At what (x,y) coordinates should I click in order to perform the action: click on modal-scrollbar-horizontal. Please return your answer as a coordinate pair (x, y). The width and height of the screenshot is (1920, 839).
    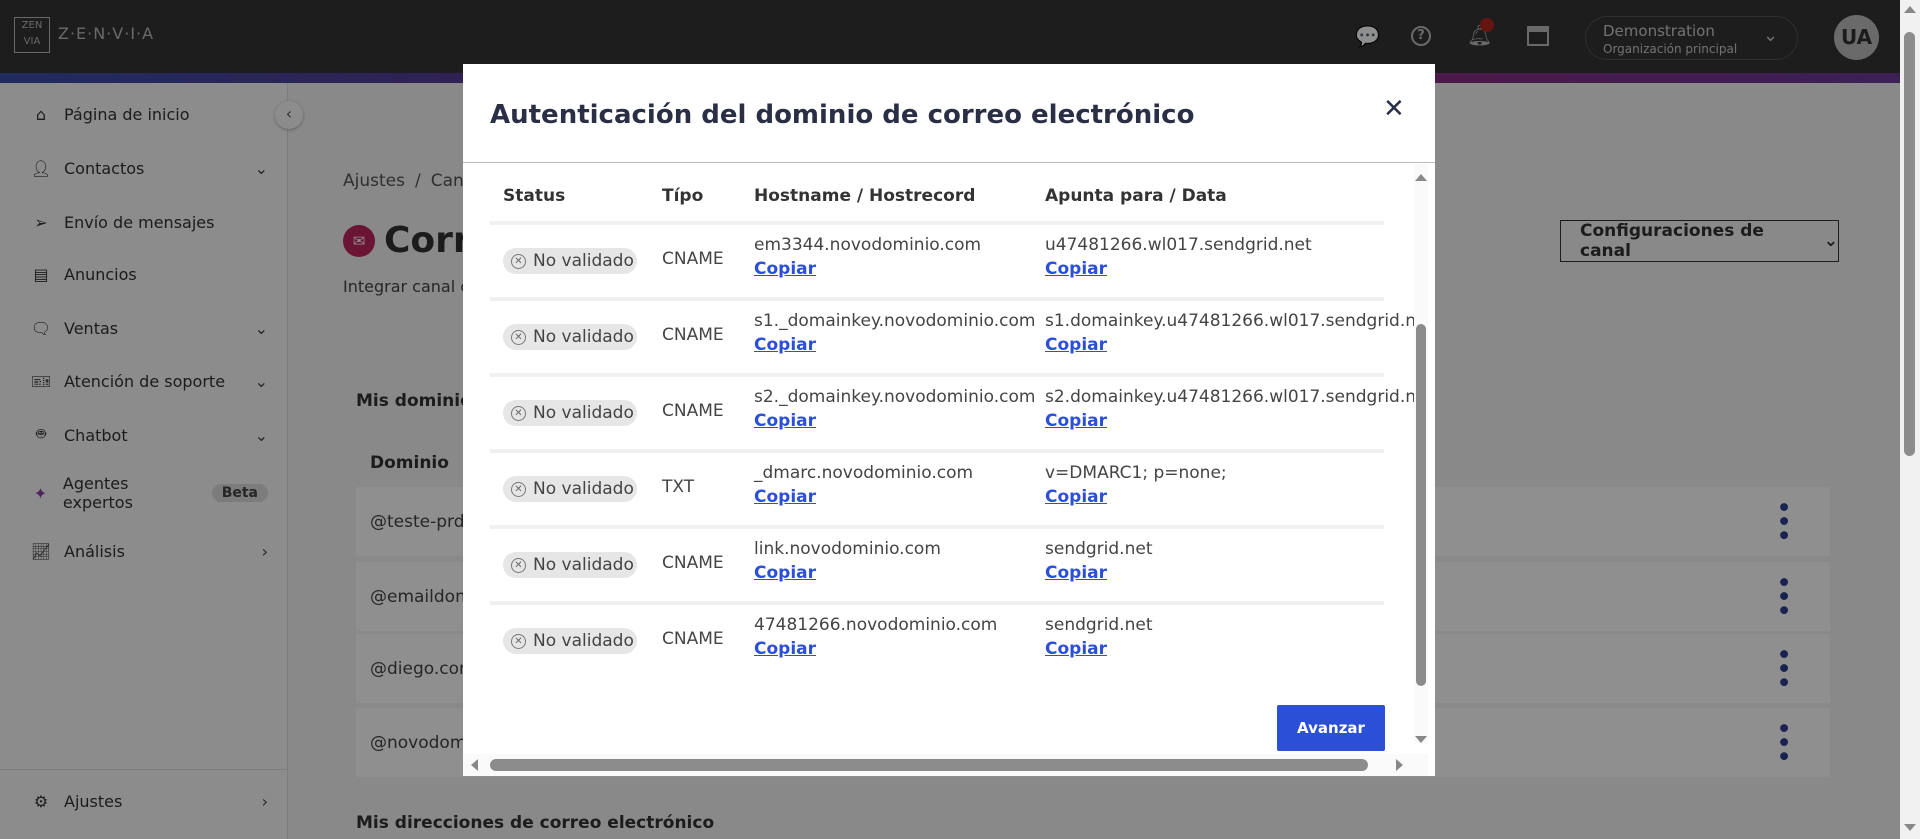
    Looking at the image, I should click on (945, 765).